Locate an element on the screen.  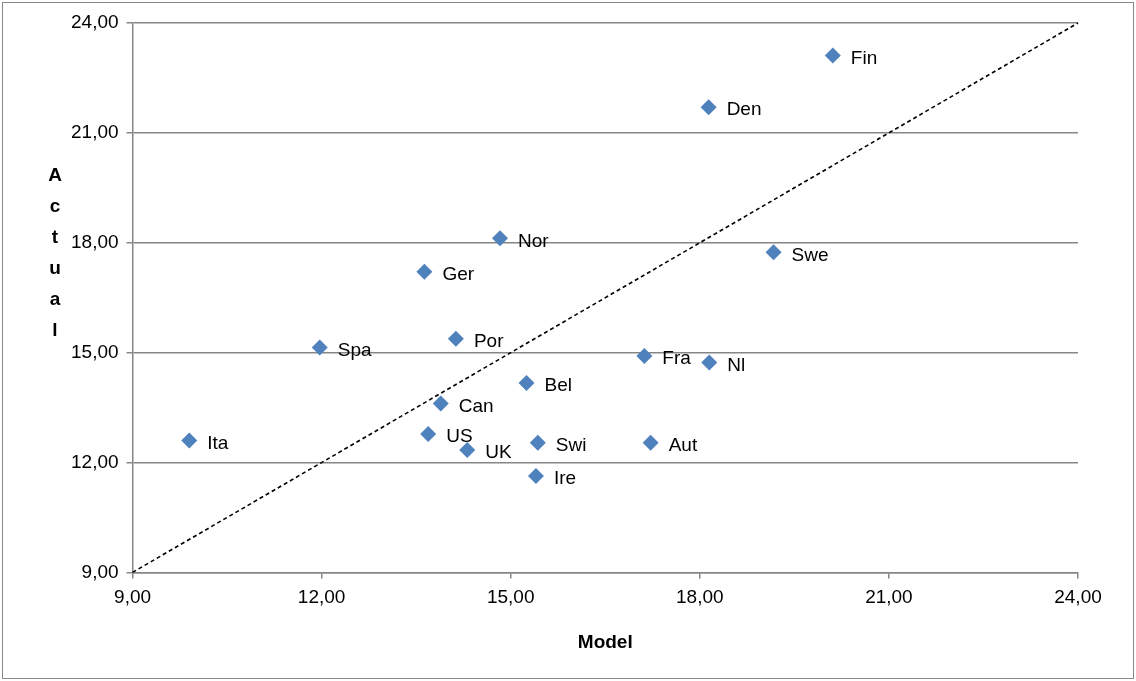
x-axis-title: Model is located at coordinates (605, 641).